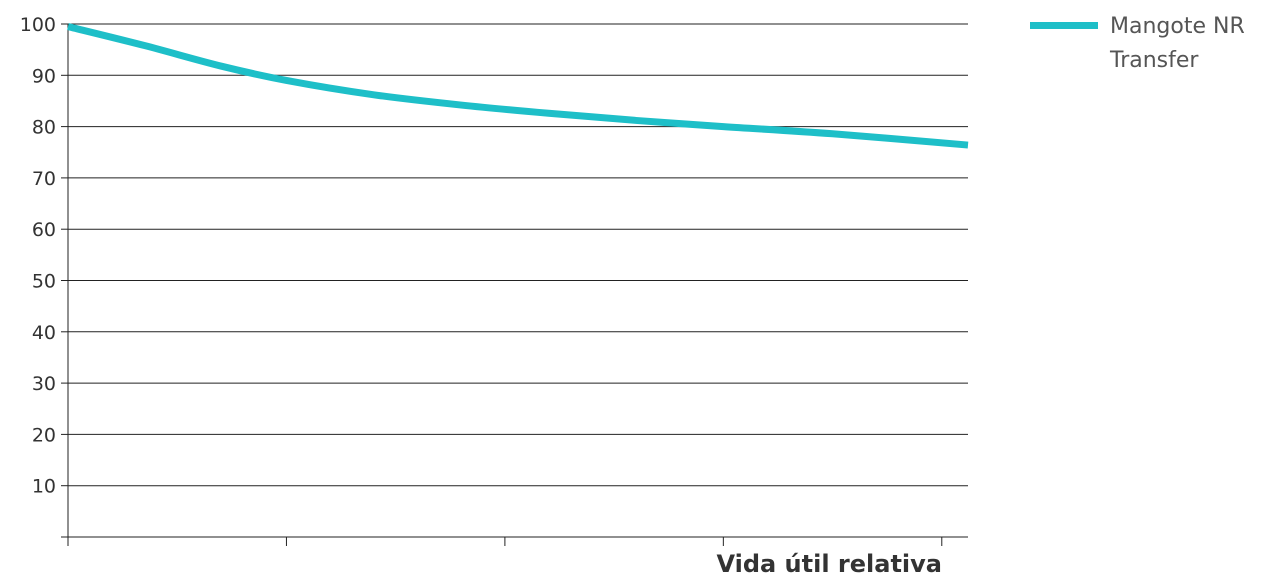  I want to click on x-axis-label: Vida útil relativa, so click(829, 564).